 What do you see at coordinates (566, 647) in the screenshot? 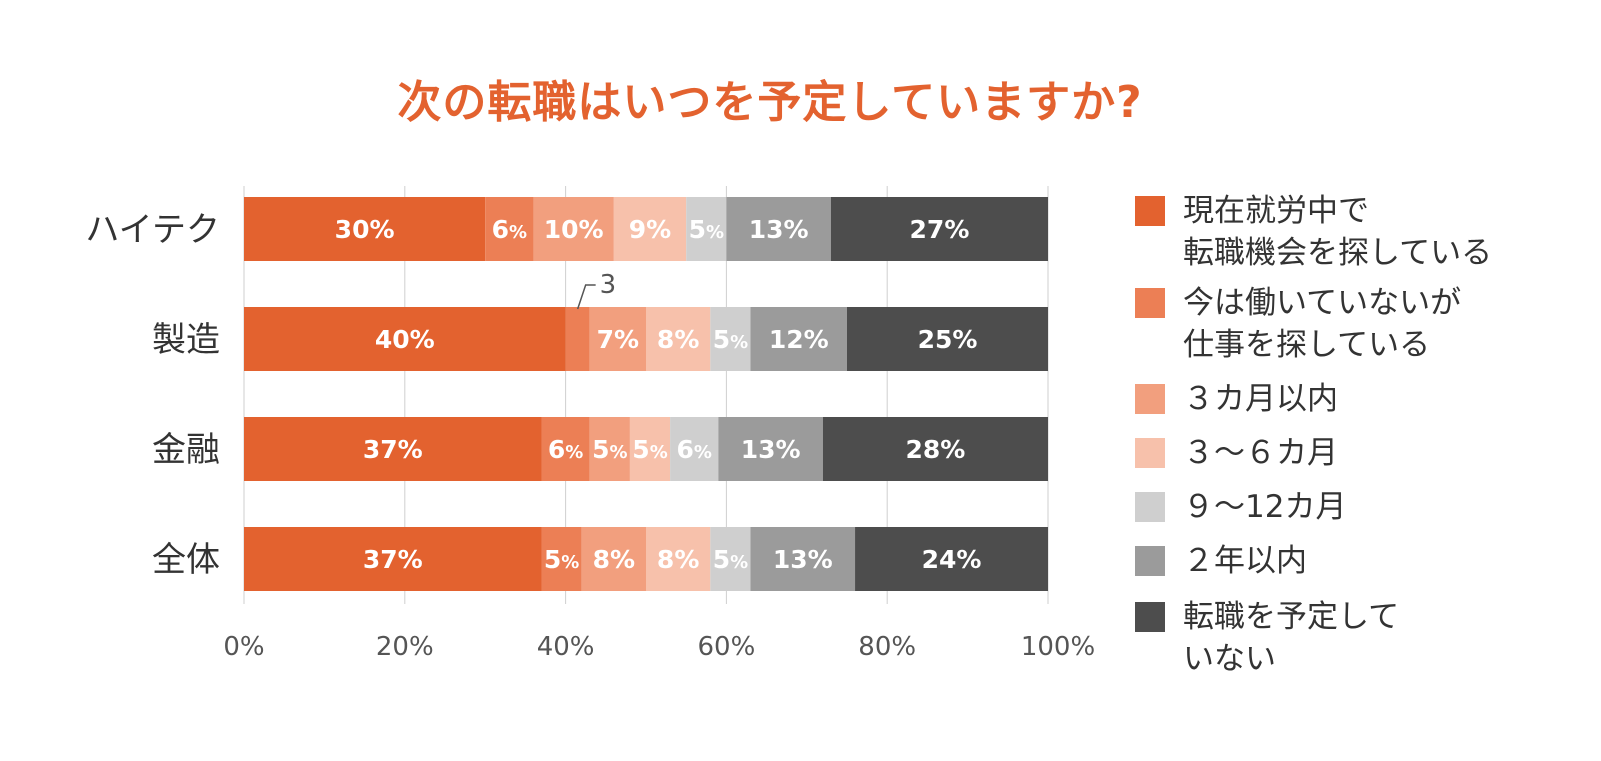
I see `x-tick-label: 40%` at bounding box center [566, 647].